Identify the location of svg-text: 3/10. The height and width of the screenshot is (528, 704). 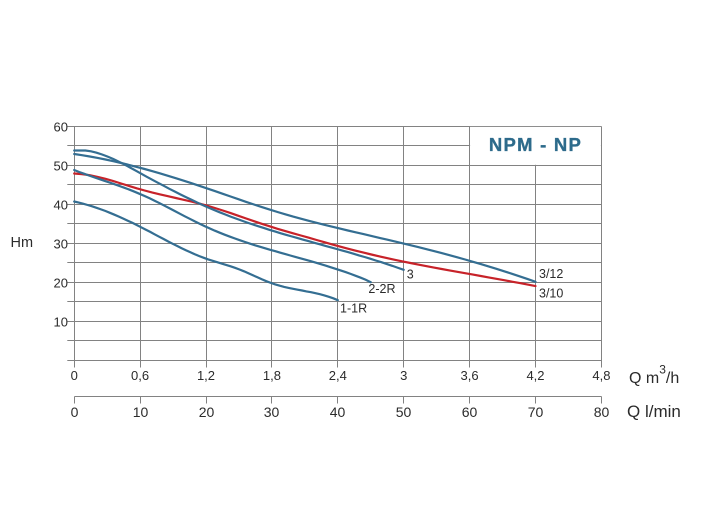
(551, 294).